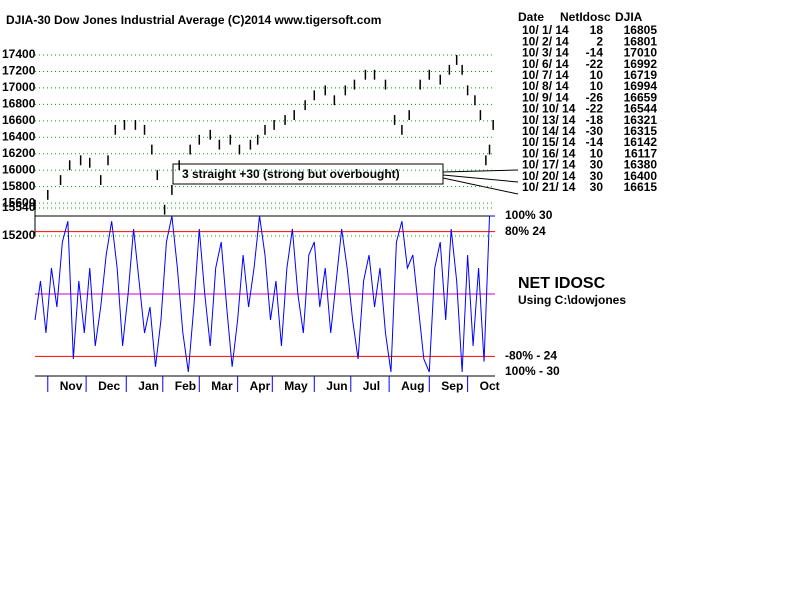  What do you see at coordinates (599, 41) in the screenshot?
I see `table-cell: 2` at bounding box center [599, 41].